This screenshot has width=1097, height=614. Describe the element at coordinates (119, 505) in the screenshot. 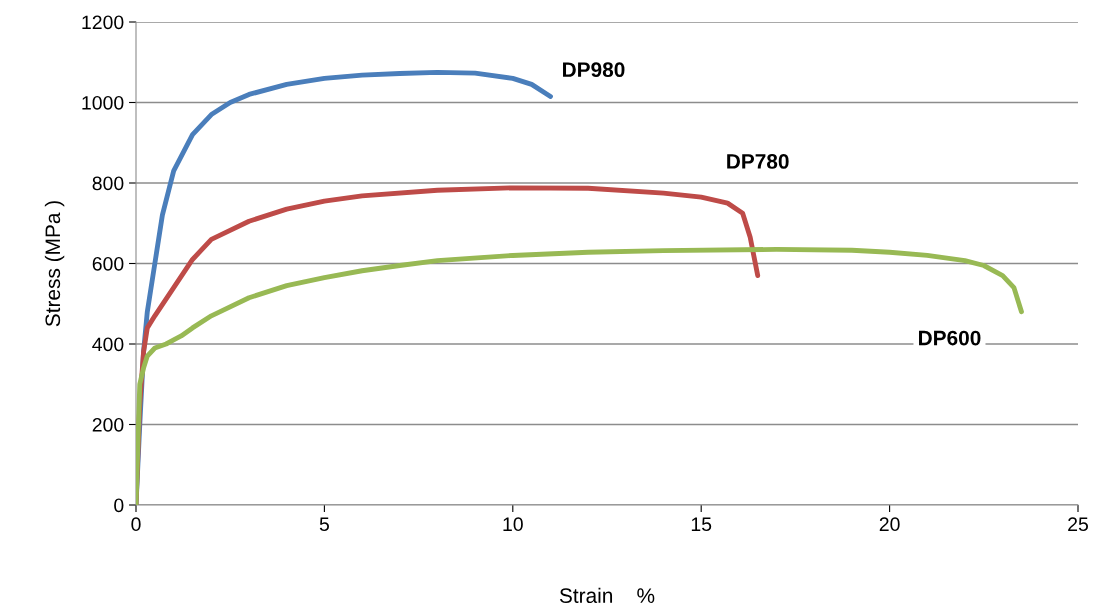

I see `y-tick-label: 0` at that location.